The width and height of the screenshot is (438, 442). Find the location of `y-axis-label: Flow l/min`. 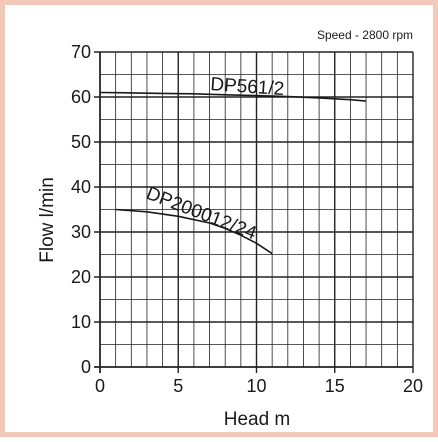

y-axis-label: Flow l/min is located at coordinates (47, 220).